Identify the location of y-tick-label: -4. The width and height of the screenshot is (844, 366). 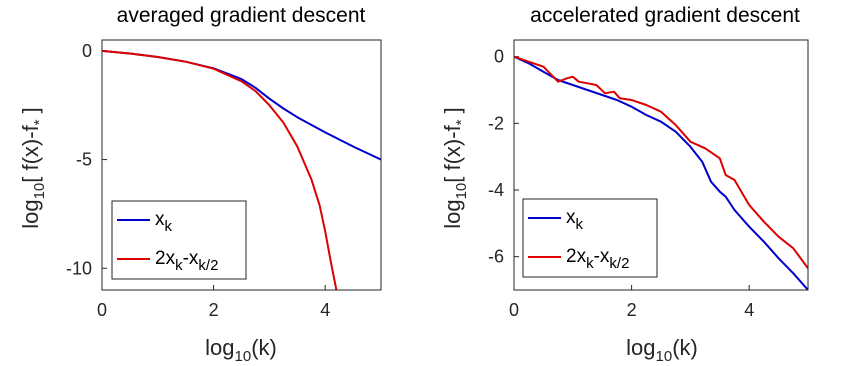
(496, 190).